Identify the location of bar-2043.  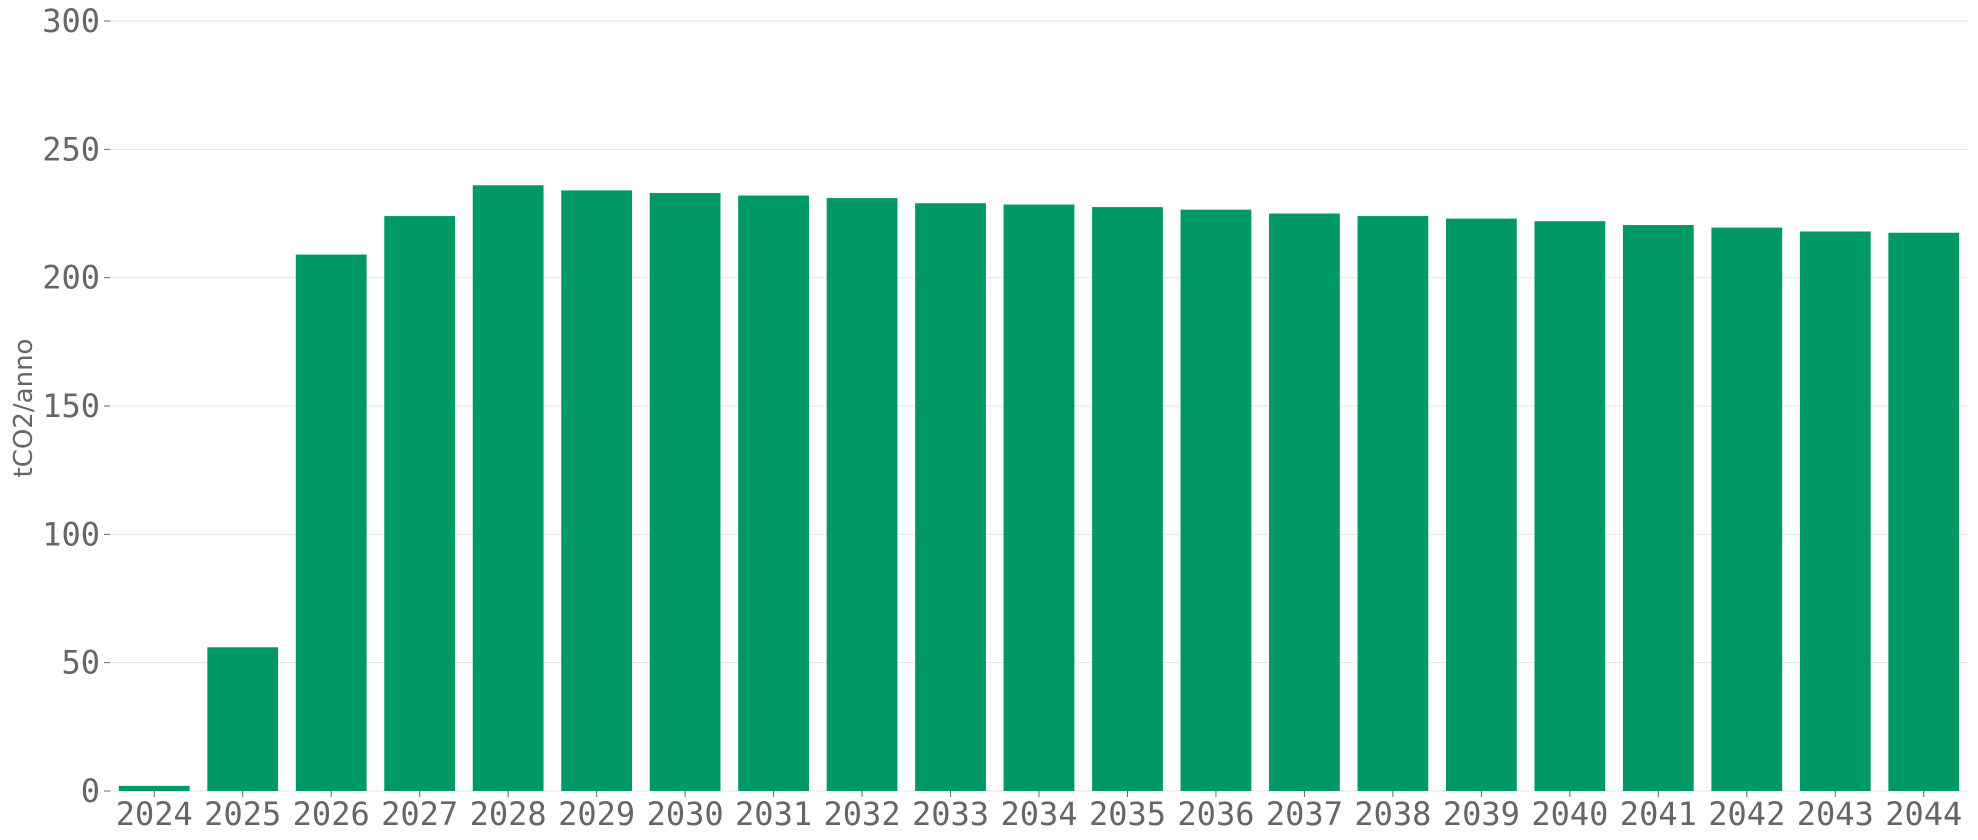
(1835, 511).